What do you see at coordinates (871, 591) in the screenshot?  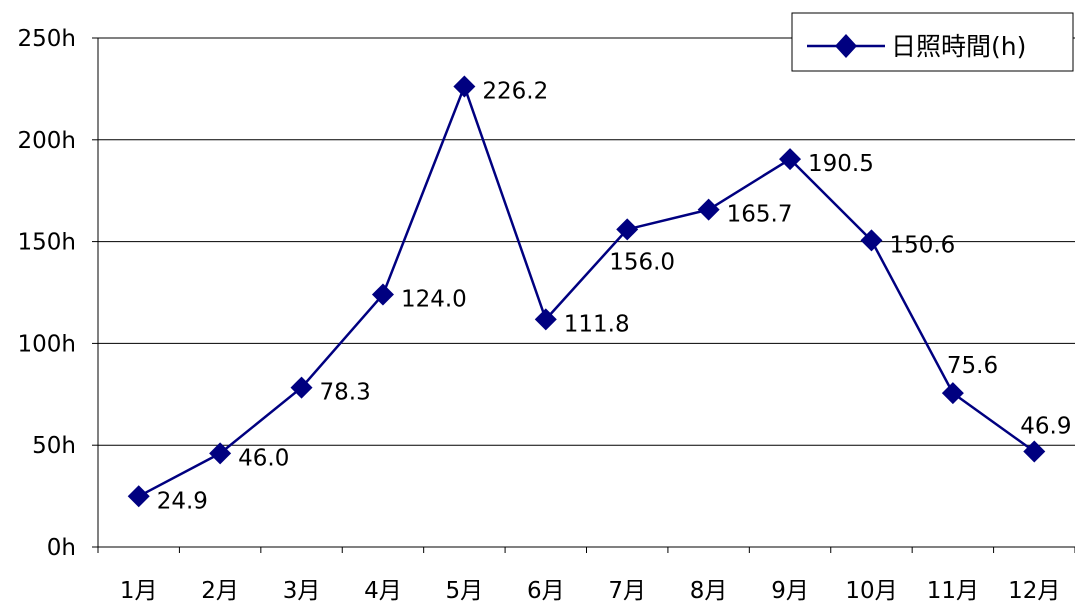 I see `x-tick-label: 10月` at bounding box center [871, 591].